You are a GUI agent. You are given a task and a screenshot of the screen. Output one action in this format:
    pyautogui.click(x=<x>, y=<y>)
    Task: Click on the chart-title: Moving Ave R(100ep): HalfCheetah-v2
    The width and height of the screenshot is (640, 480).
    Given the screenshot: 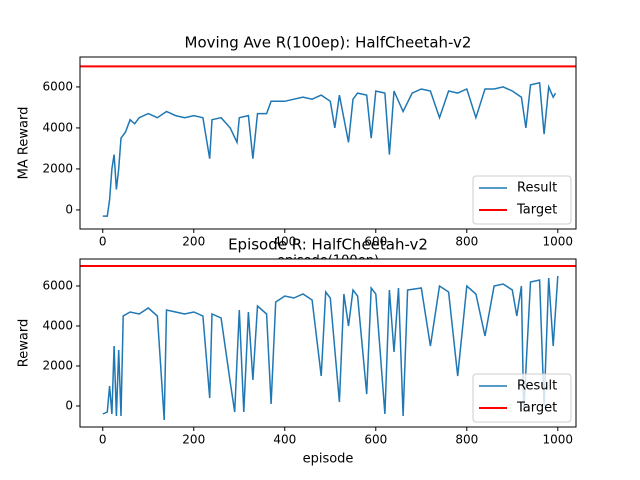 What is the action you would take?
    pyautogui.click(x=328, y=43)
    